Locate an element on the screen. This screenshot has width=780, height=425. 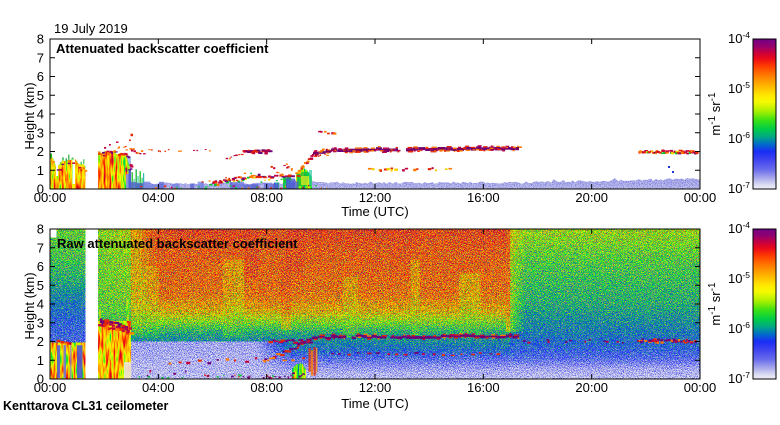
svg-text: Kenttarova CL31 ceilometer is located at coordinates (85, 406).